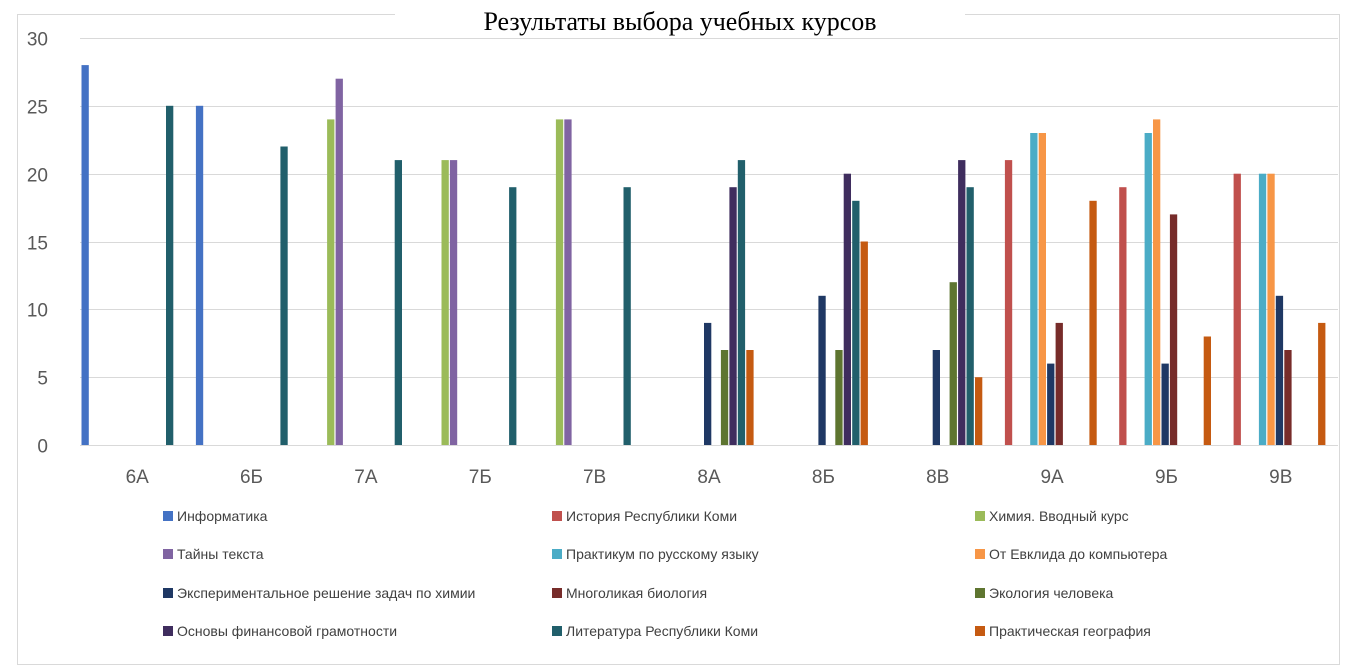 Image resolution: width=1358 pixels, height=666 pixels. Describe the element at coordinates (287, 631) in the screenshot. I see `legend-label: Основы финансовой грамотности` at that location.